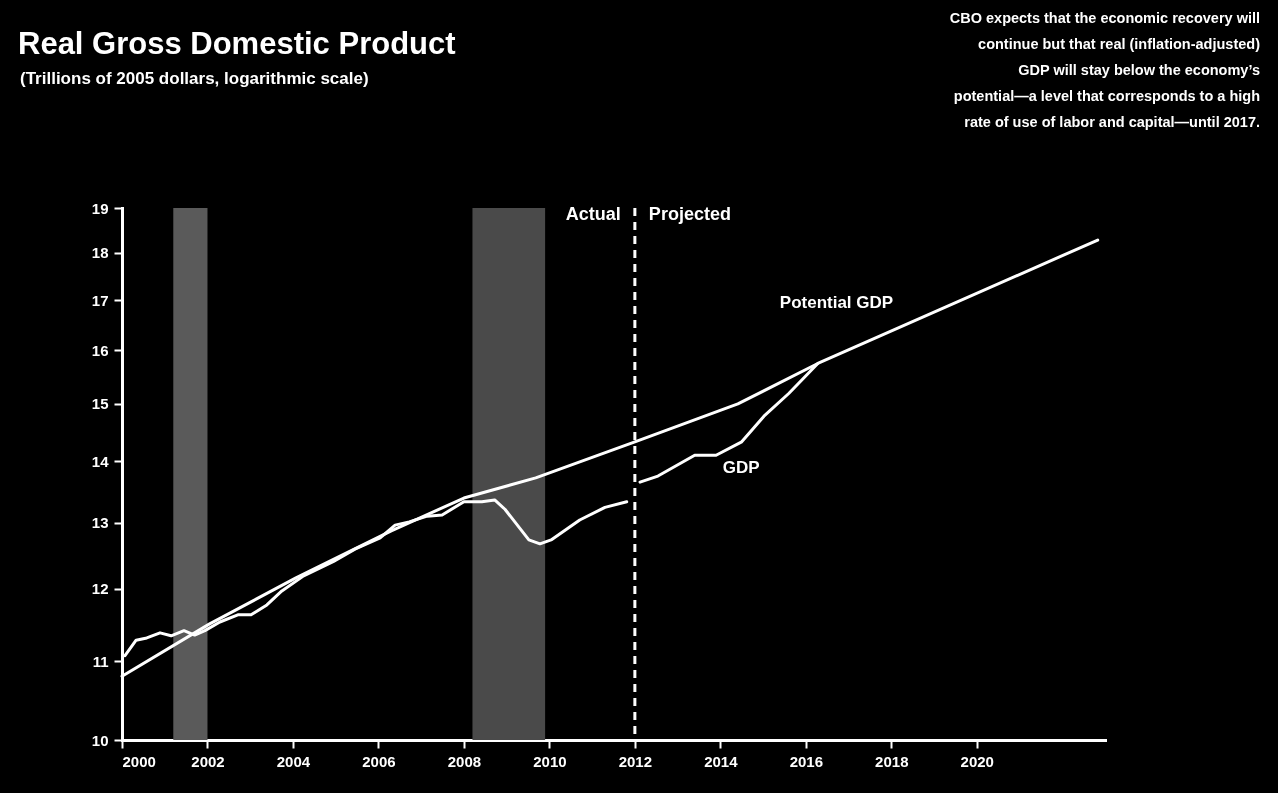 Image resolution: width=1278 pixels, height=793 pixels. Describe the element at coordinates (1105, 70) in the screenshot. I see `text: CBO expects that the economic recovery will continue but that real (inflation-adjusted) GDP will stay below the economy’s potential—a level that corresponds to a high rate of use of labor and capital—until 2017.` at that location.